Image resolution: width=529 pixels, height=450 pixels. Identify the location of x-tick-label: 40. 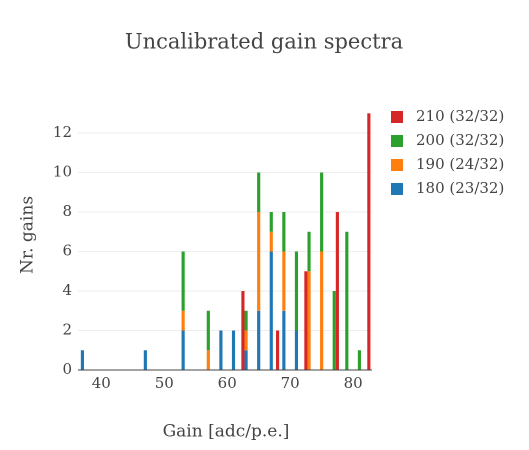
(101, 383).